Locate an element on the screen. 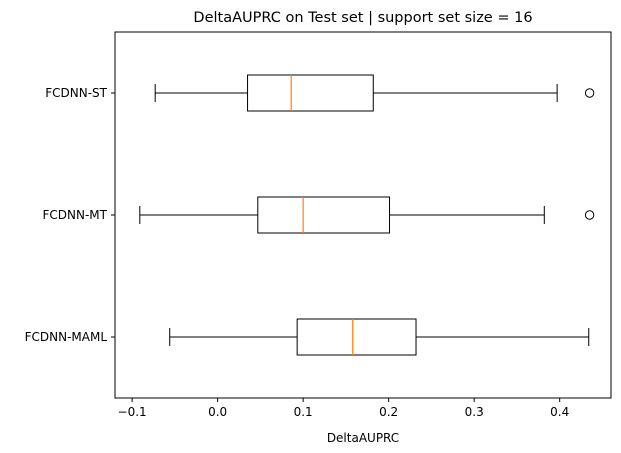  y-tick-label-1: FCDNN-MT is located at coordinates (75, 215).